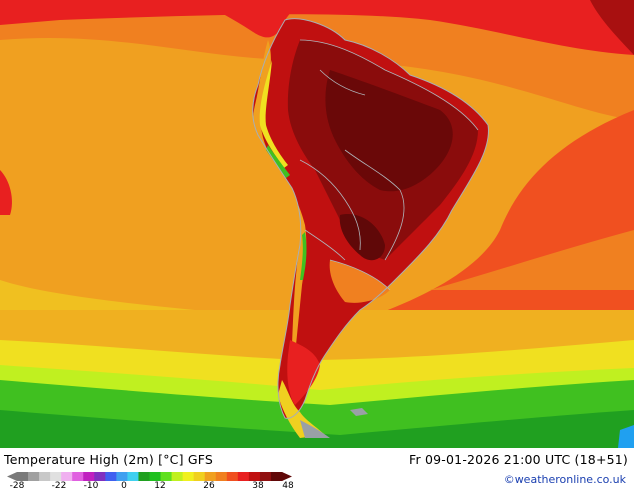 The width and height of the screenshot is (634, 491). What do you see at coordinates (124, 486) in the screenshot?
I see `legend-tick: 0` at bounding box center [124, 486].